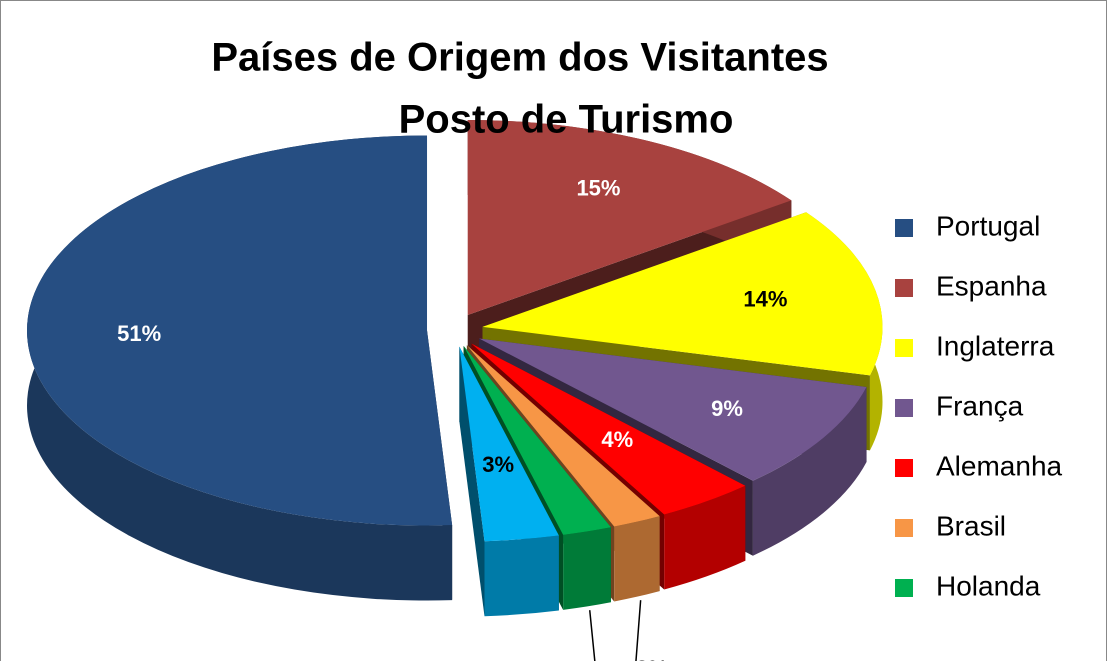 The height and width of the screenshot is (661, 1109). I want to click on legend-label: Portugal, so click(988, 225).